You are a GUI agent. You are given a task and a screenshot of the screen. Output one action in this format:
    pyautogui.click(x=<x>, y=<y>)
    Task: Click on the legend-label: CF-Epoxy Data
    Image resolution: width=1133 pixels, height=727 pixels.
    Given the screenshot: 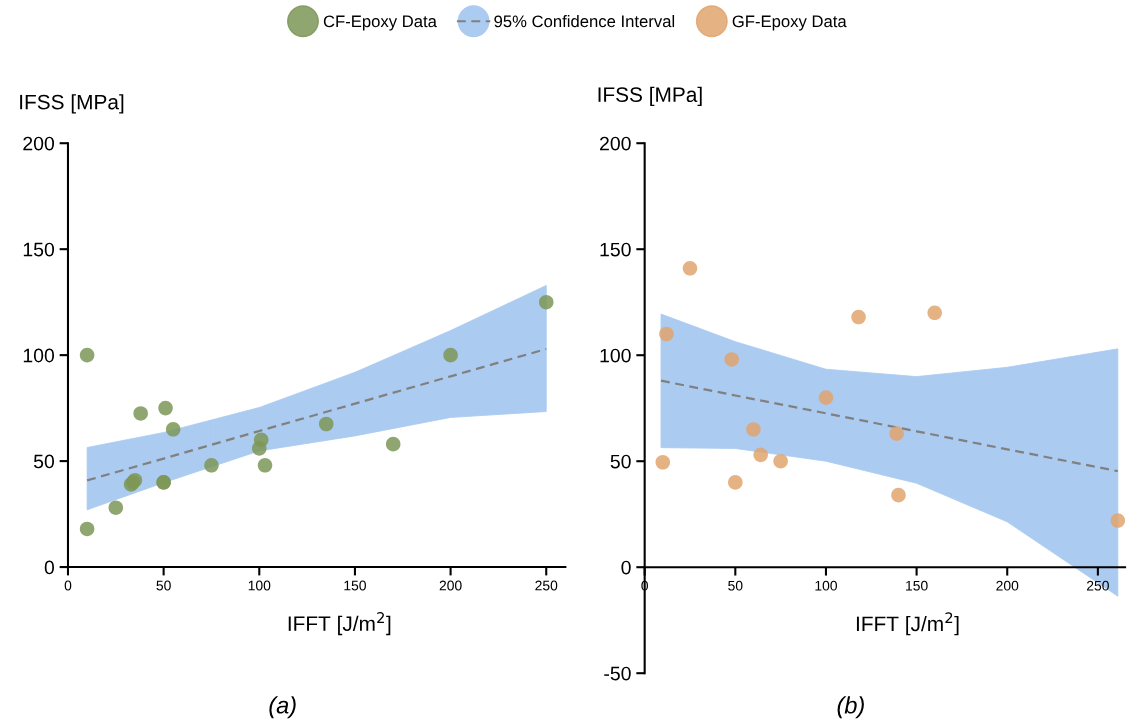 What is the action you would take?
    pyautogui.click(x=380, y=23)
    